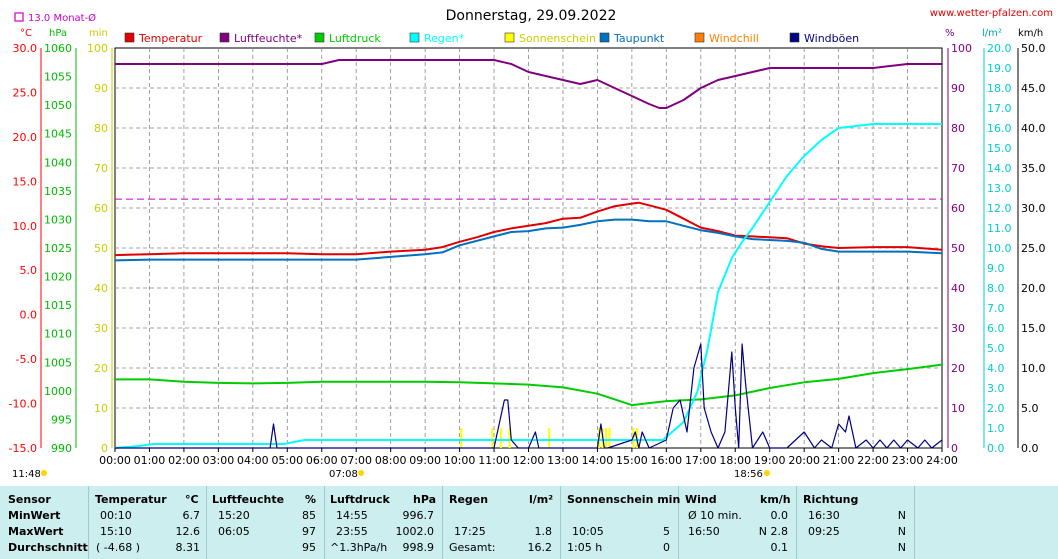 The width and height of the screenshot is (1058, 559). Describe the element at coordinates (996, 388) in the screenshot. I see `rain-tick-label: 3.0` at that location.